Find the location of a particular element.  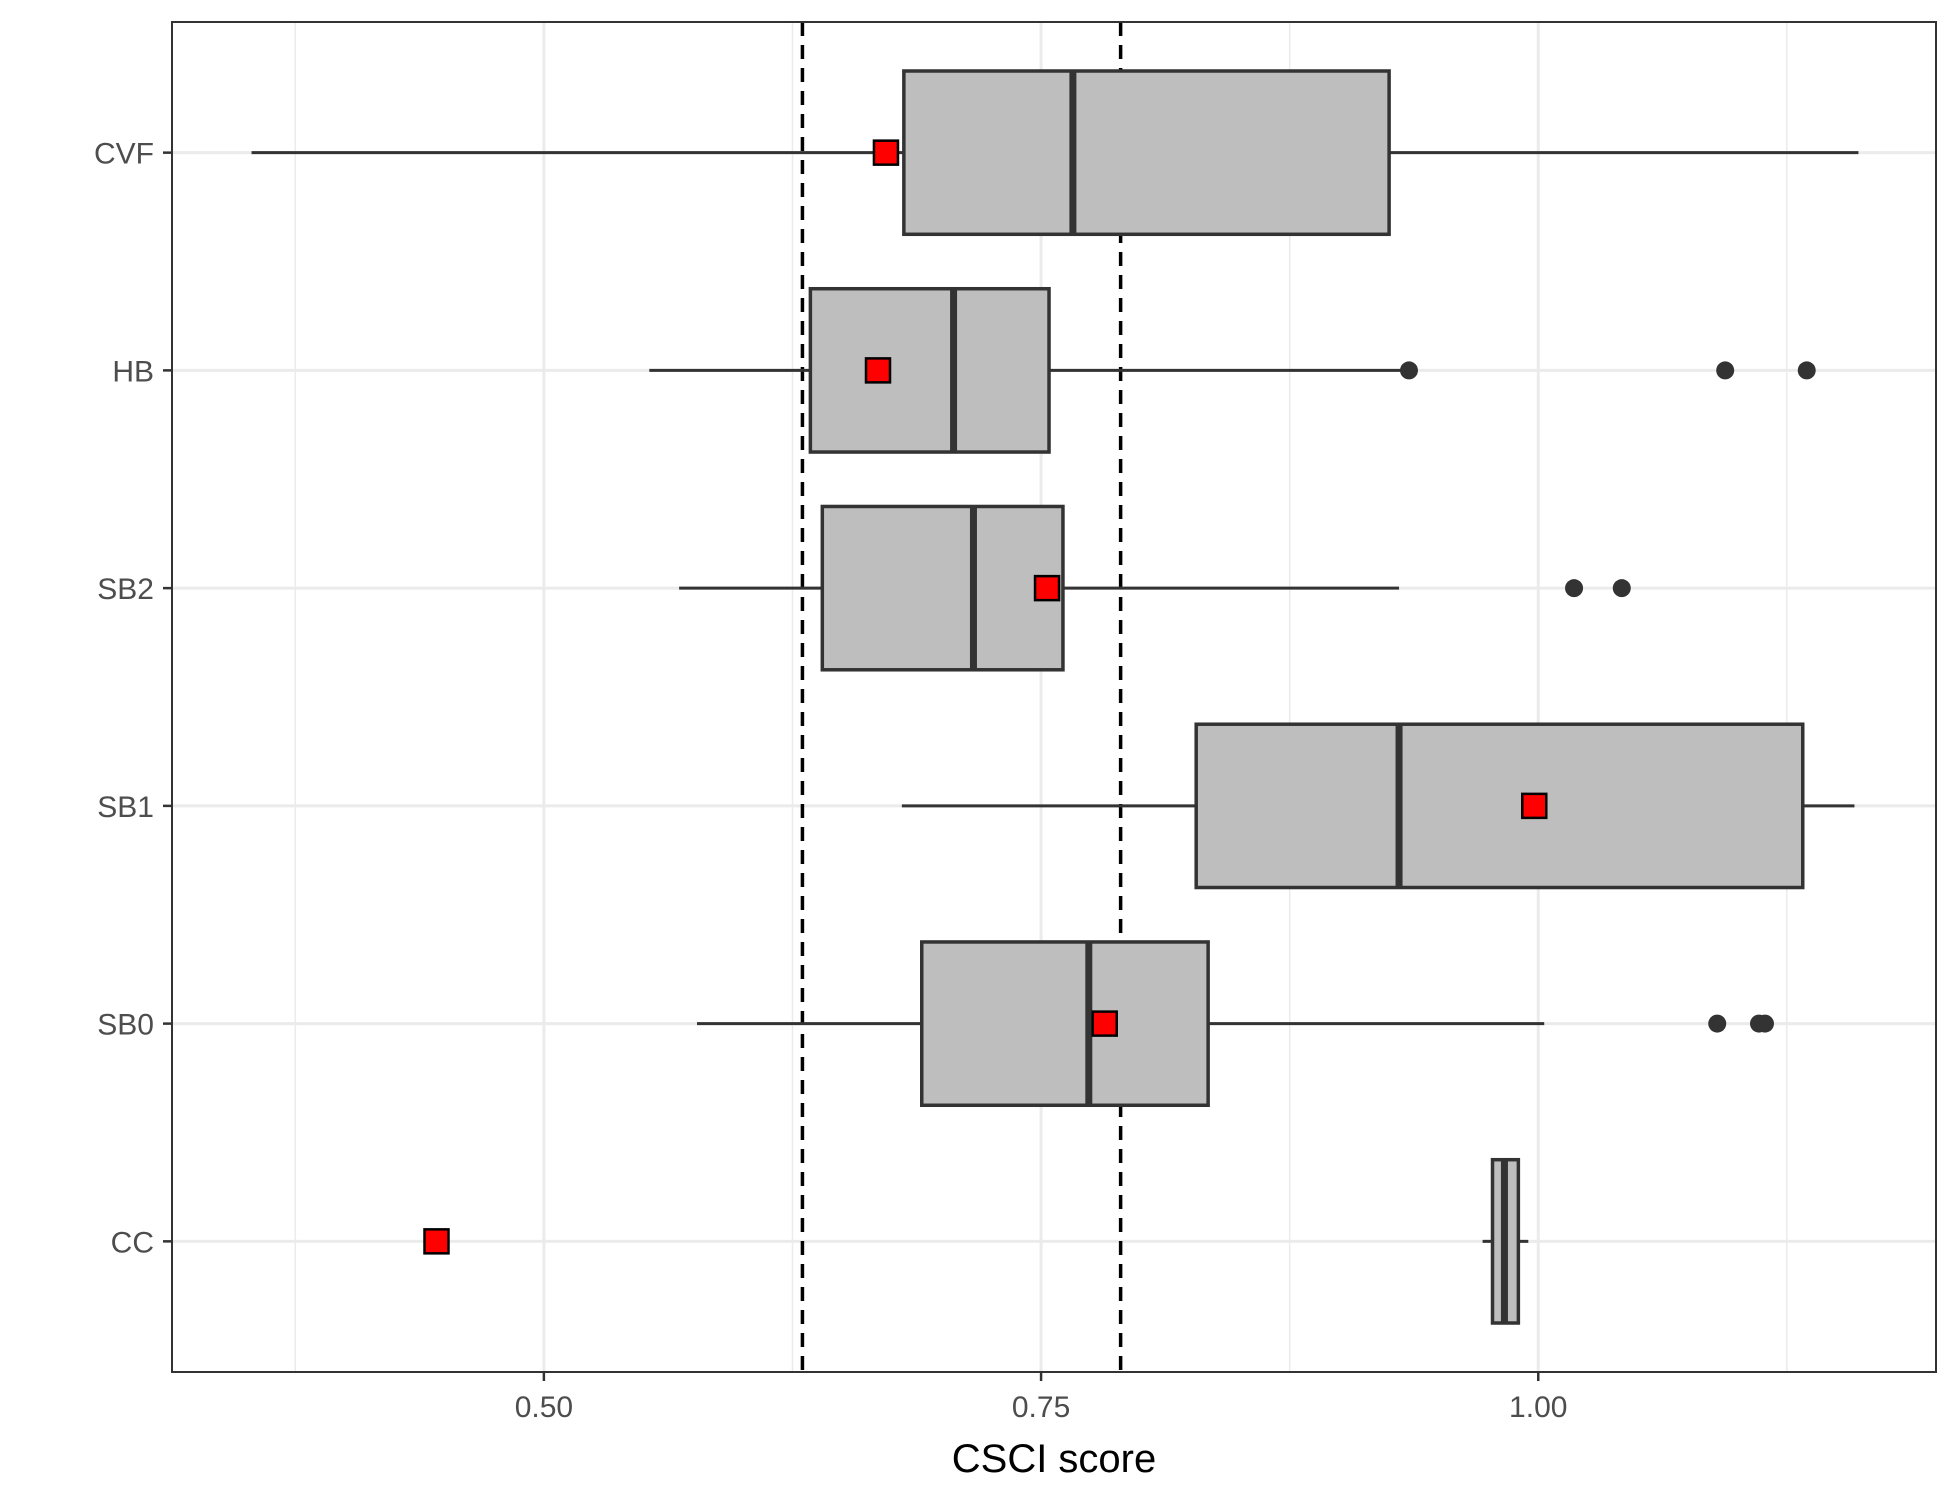

y-tick-label: HB is located at coordinates (133, 371).